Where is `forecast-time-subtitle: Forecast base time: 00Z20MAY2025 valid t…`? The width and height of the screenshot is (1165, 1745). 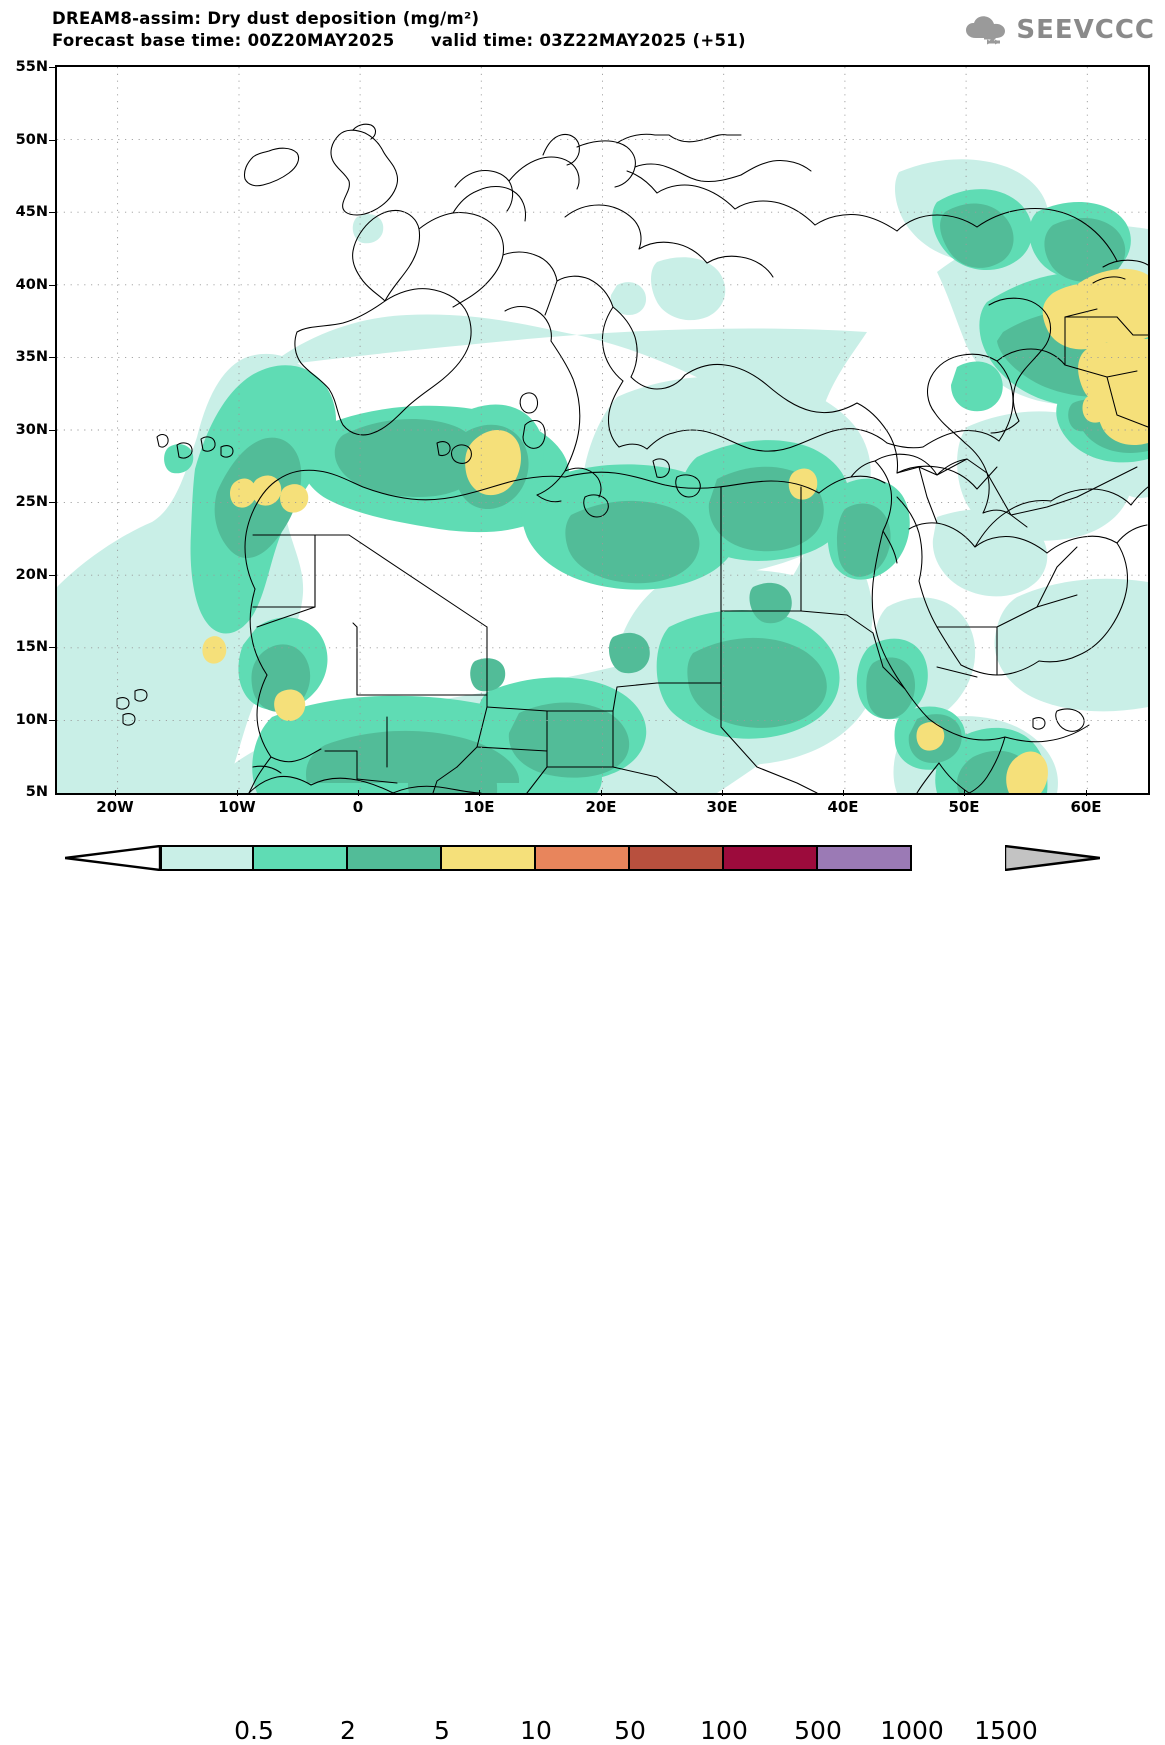 forecast-time-subtitle: Forecast base time: 00Z20MAY2025 valid t… is located at coordinates (399, 40).